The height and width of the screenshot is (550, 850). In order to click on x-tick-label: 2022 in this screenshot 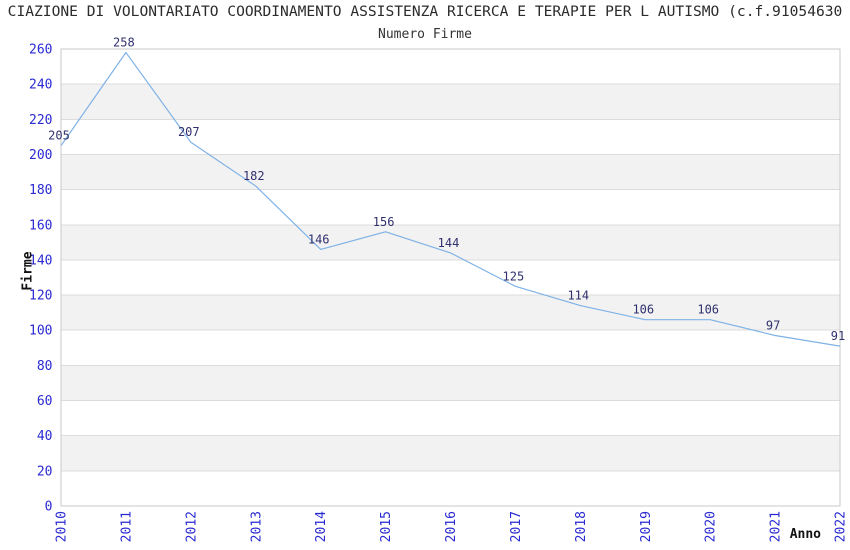, I will do `click(841, 526)`.